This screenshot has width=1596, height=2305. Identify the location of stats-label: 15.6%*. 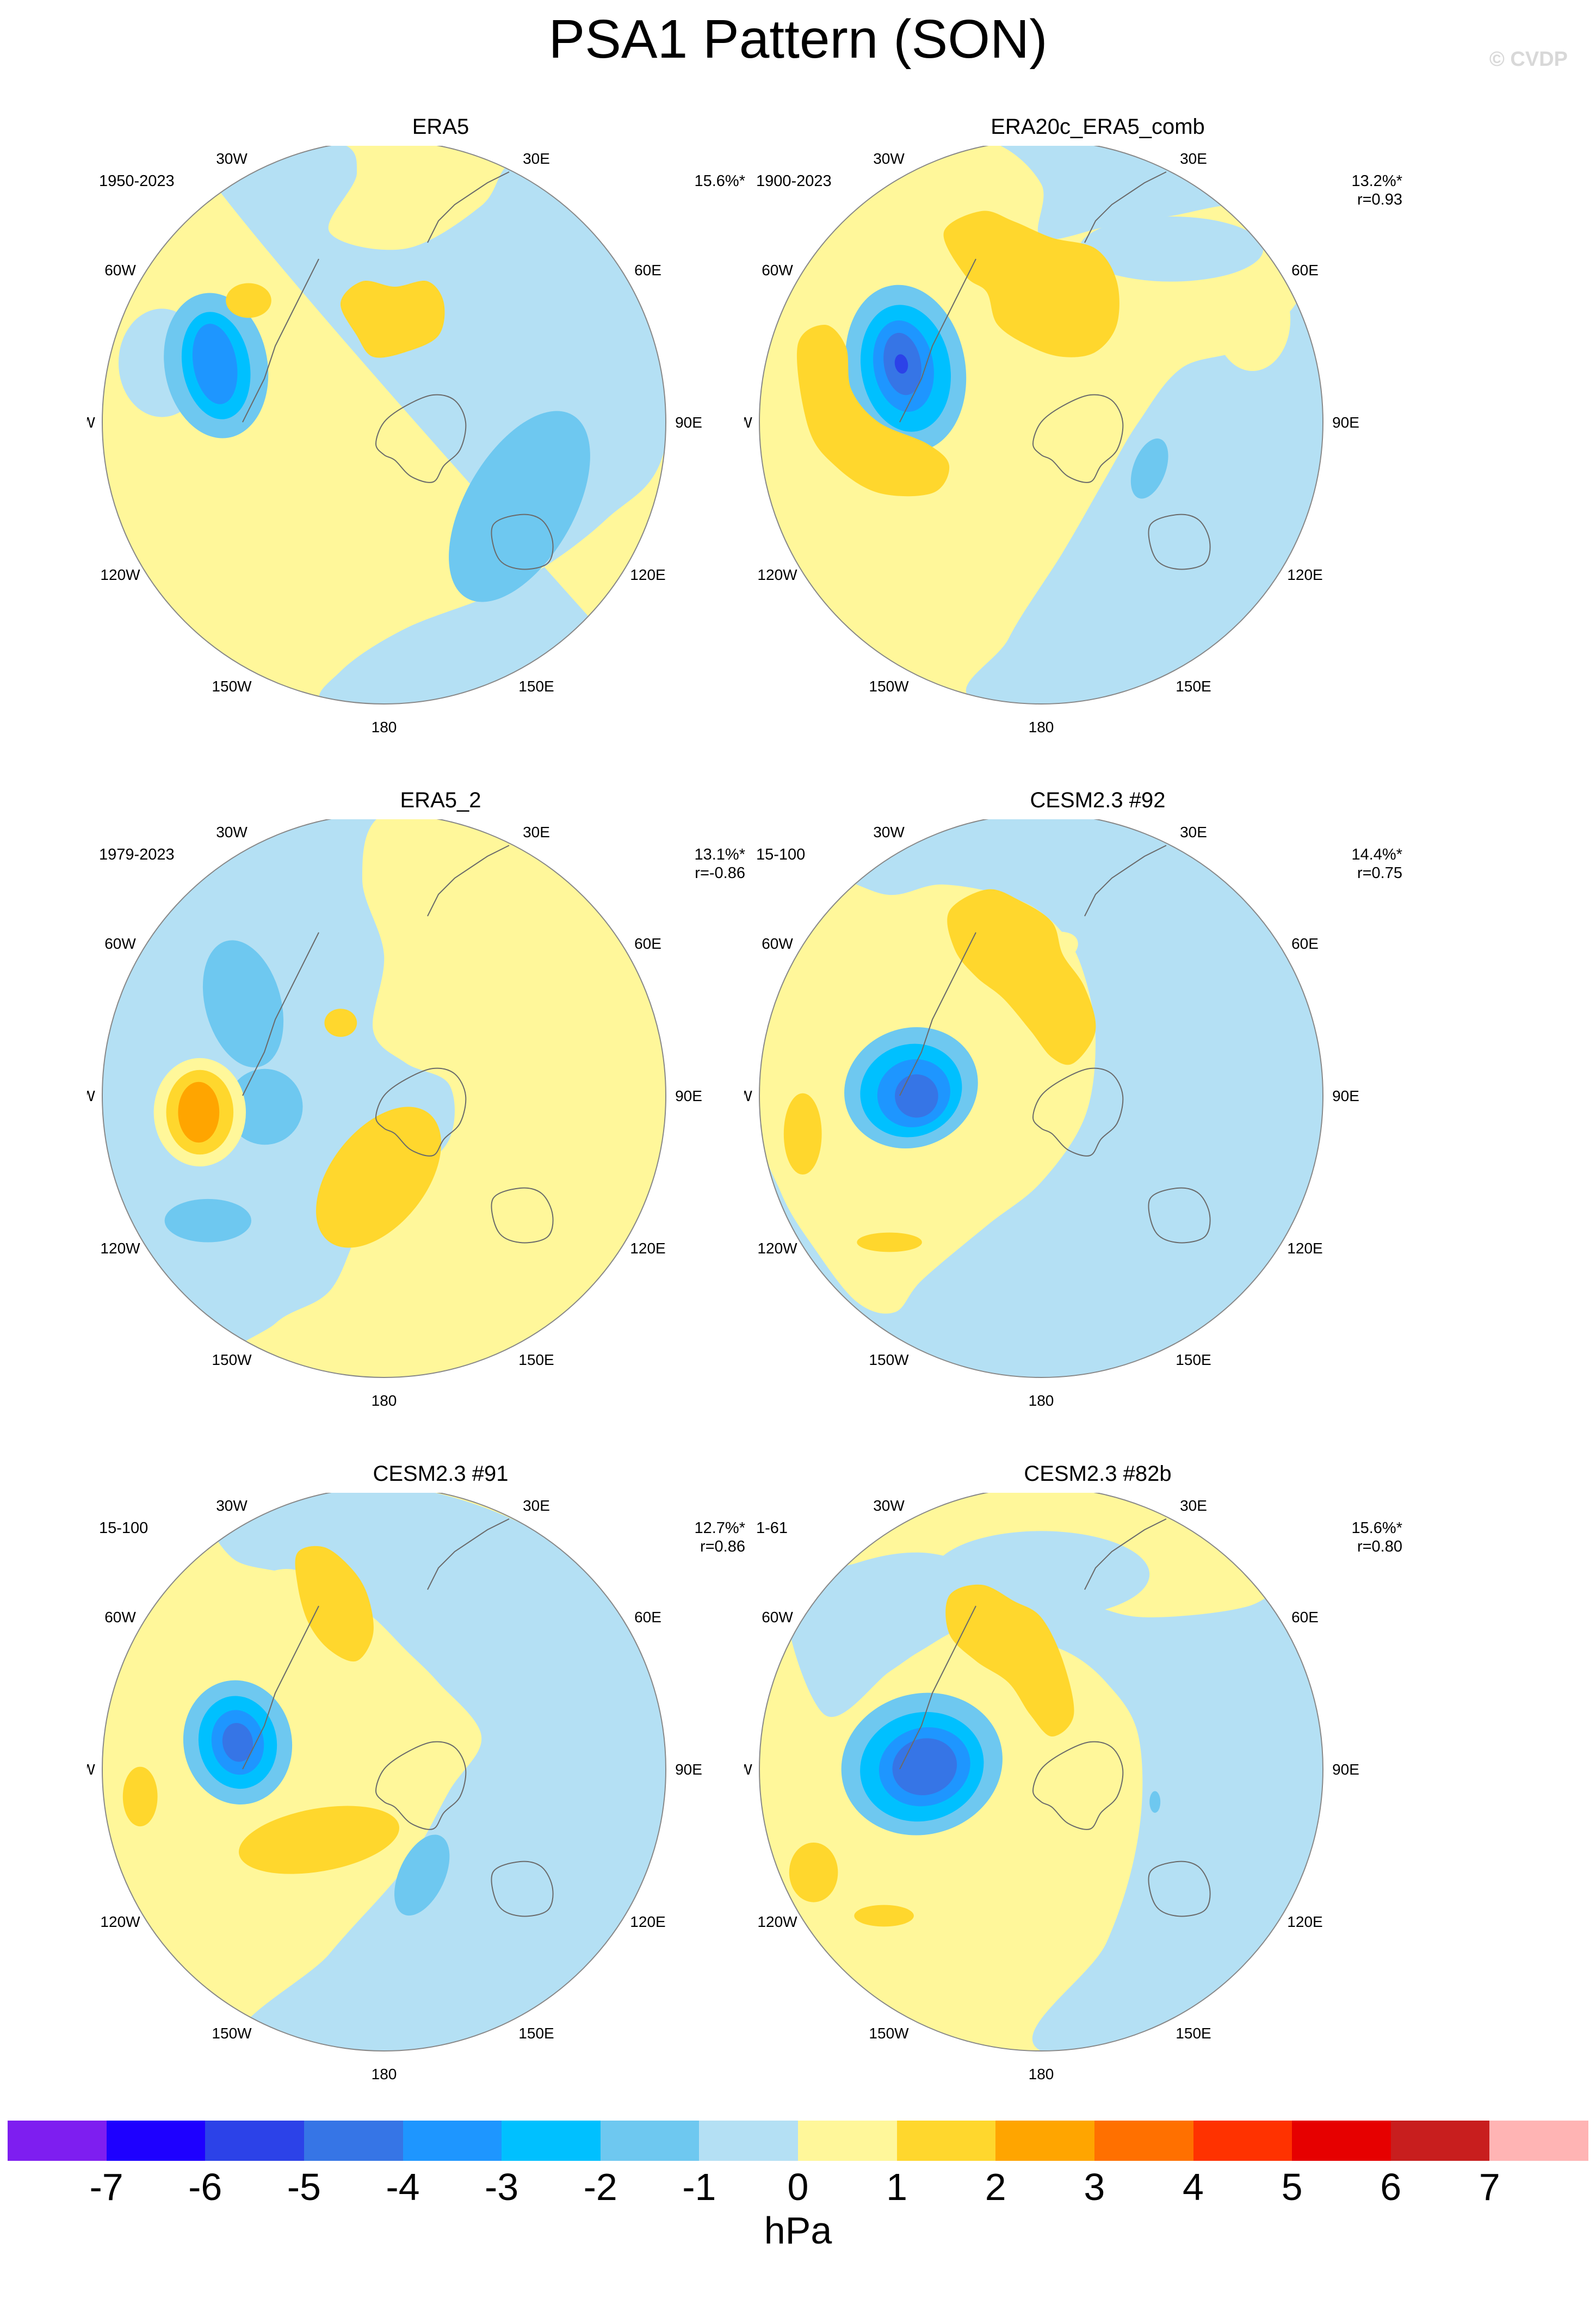
(719, 181).